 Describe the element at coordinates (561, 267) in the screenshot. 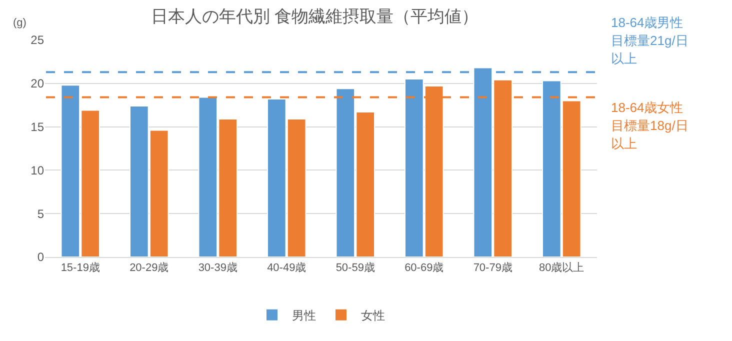

I see `x-tick-label: 80歳以上` at that location.